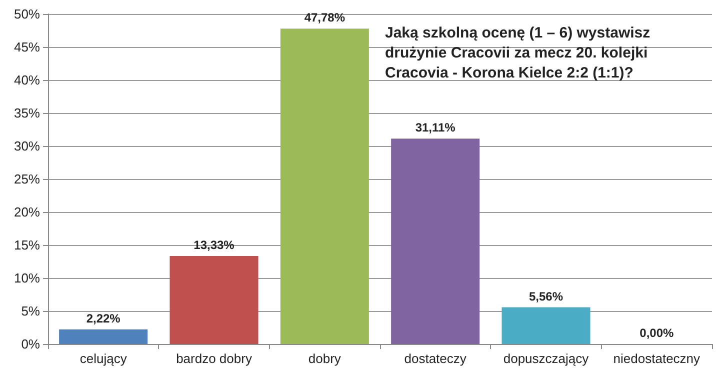 Image resolution: width=720 pixels, height=380 pixels. Describe the element at coordinates (657, 333) in the screenshot. I see `data-label: 0,00%` at that location.